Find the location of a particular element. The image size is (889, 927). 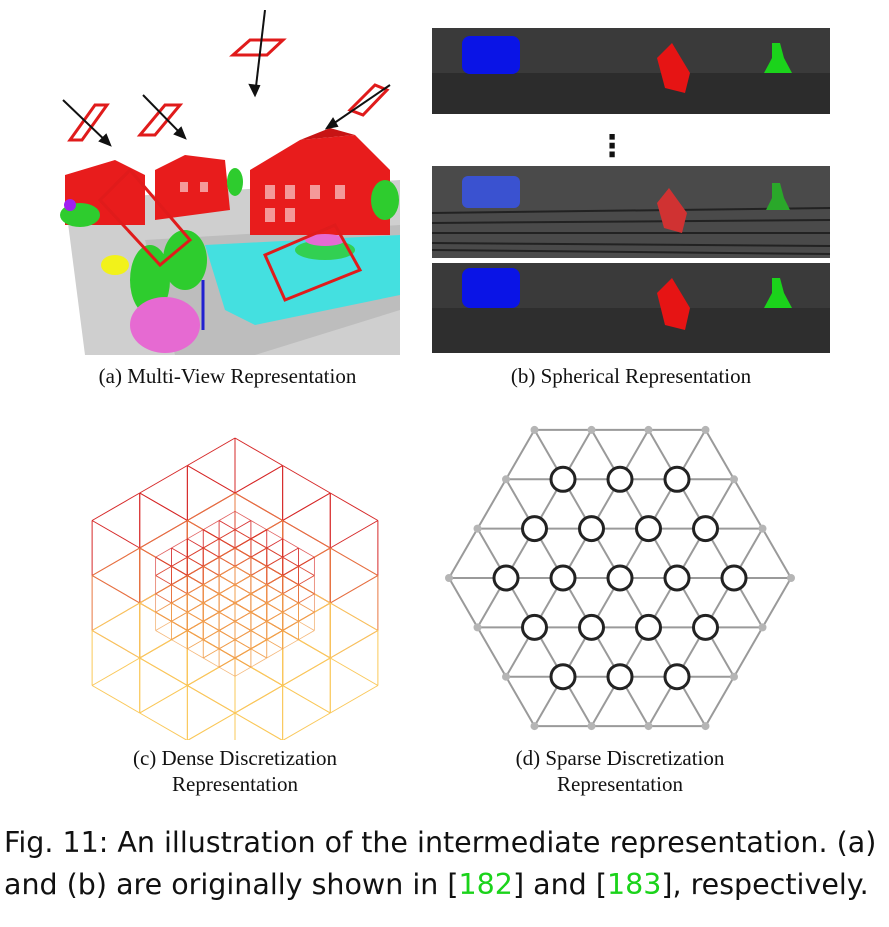

caption-d-line2: Representation is located at coordinates (620, 784).